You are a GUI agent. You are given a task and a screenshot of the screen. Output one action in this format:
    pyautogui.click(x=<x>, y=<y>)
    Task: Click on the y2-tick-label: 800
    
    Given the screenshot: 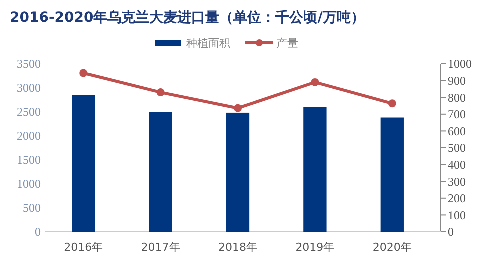 What is the action you would take?
    pyautogui.click(x=457, y=97)
    